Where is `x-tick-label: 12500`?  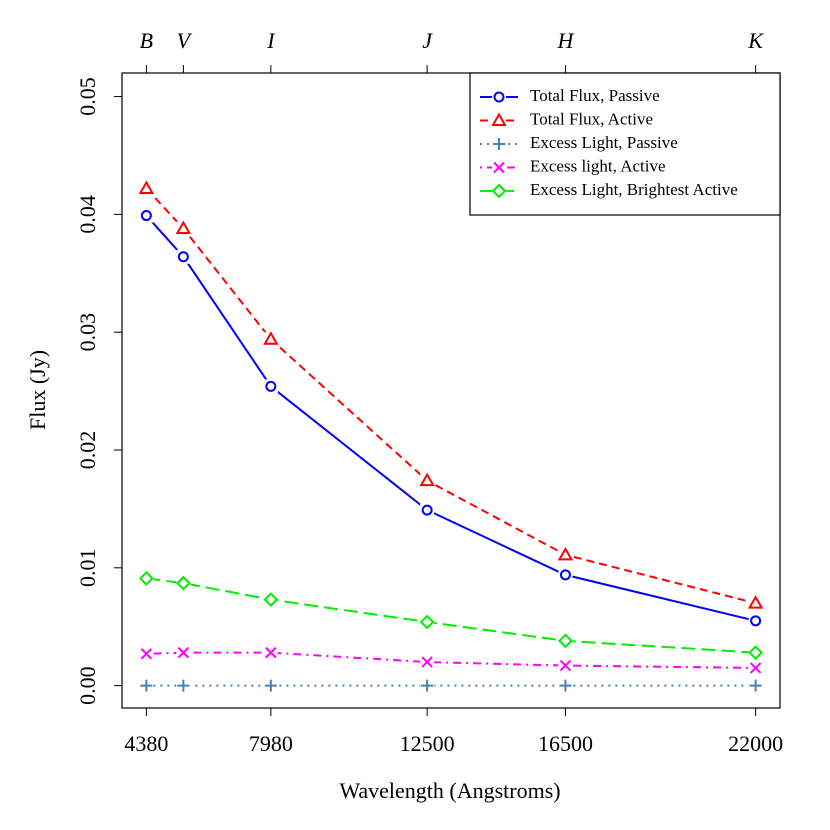
x-tick-label: 12500 is located at coordinates (427, 743).